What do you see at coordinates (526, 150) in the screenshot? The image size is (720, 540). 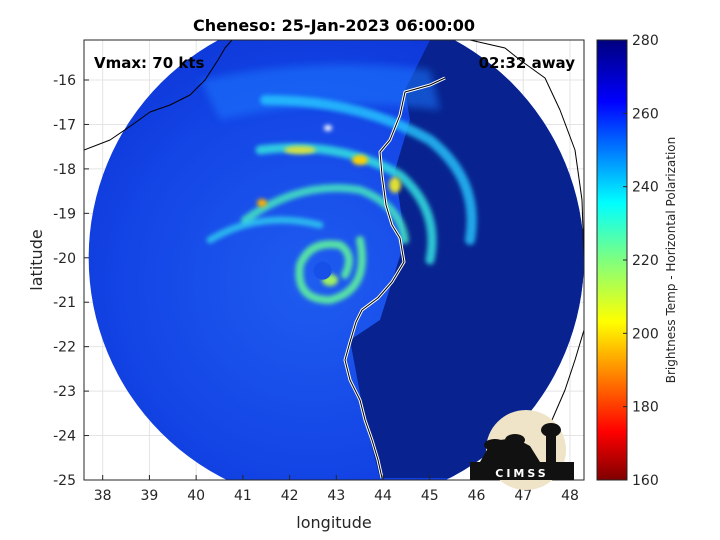 I see `east-coast` at bounding box center [526, 150].